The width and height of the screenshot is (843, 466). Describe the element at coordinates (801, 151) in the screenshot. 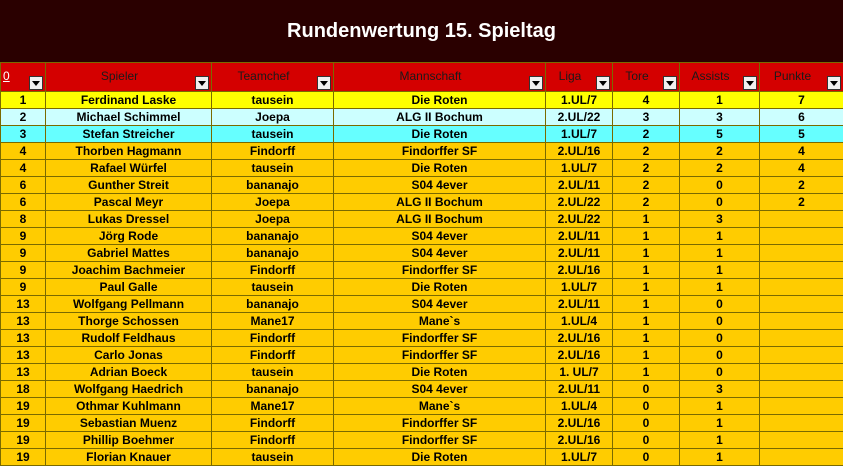

I see `cell-points: 4` at that location.